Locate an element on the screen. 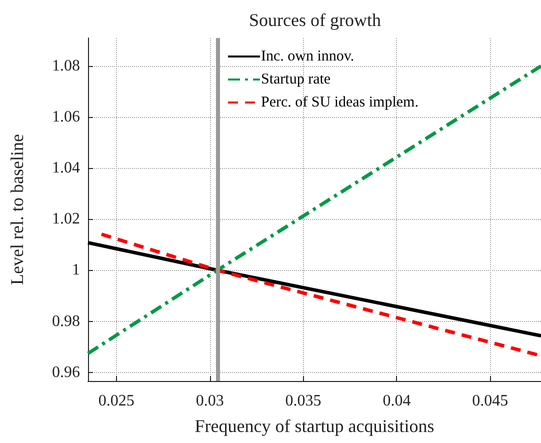 The image size is (541, 443). x-tick-label: 0.035 is located at coordinates (303, 401).